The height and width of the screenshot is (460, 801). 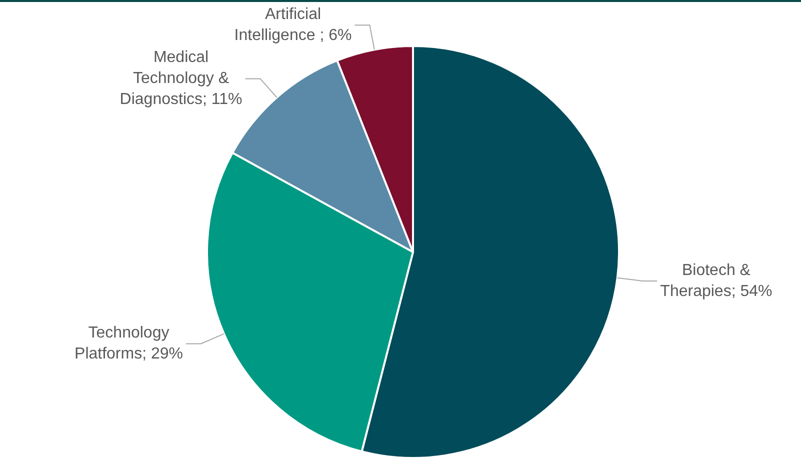 I want to click on slice-label: Technology Platforms; 29%, so click(x=128, y=343).